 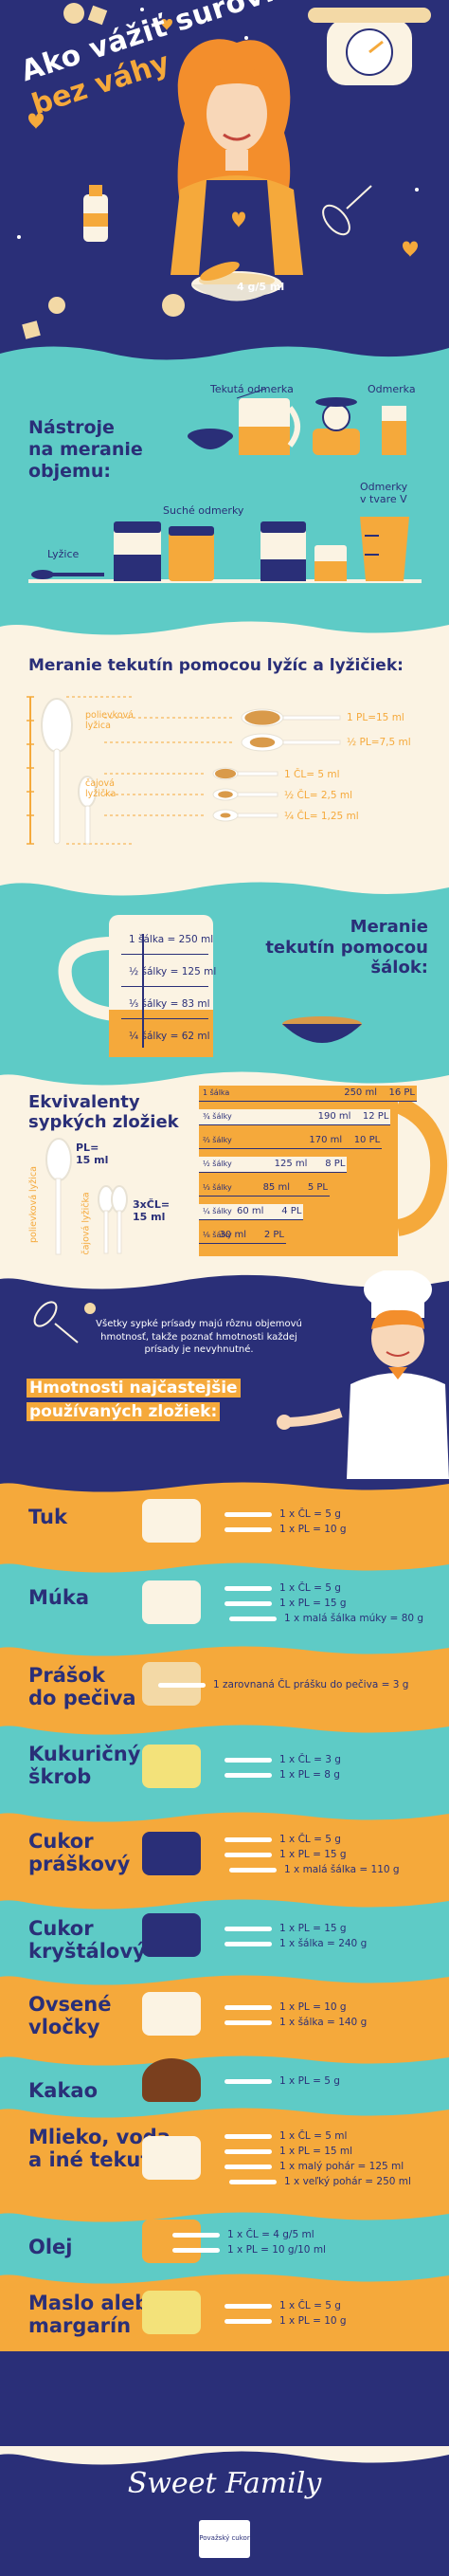 What do you see at coordinates (167, 939) in the screenshot?
I see `cup-row-label: 1 šálka = 250 ml` at bounding box center [167, 939].